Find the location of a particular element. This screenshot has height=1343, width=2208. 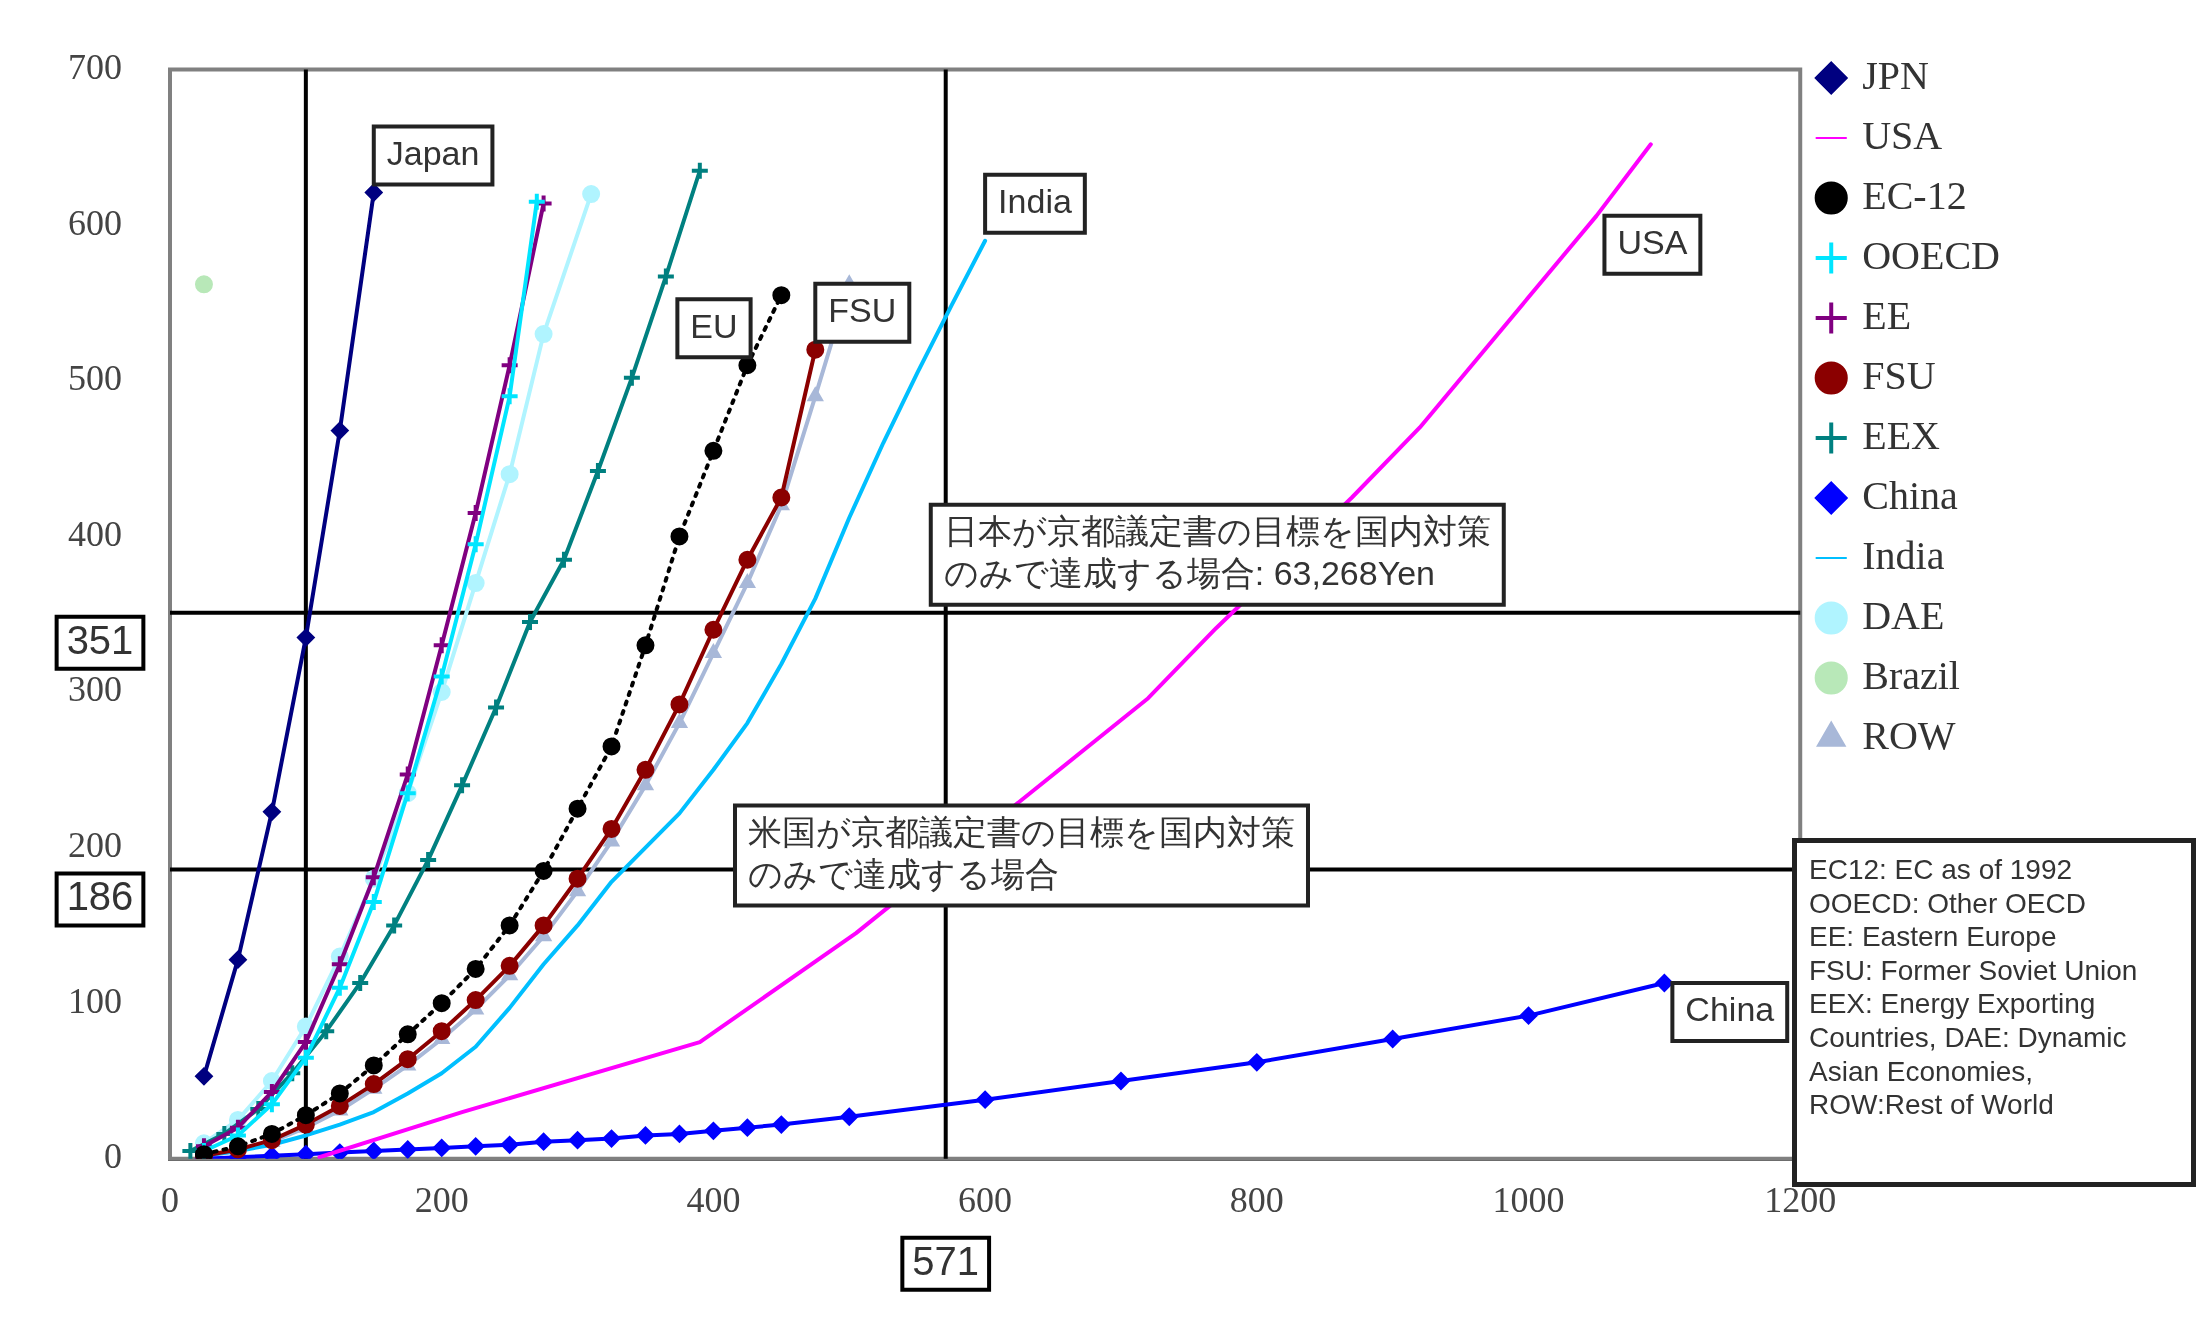

y-tick-label: 0 is located at coordinates (113, 1156).